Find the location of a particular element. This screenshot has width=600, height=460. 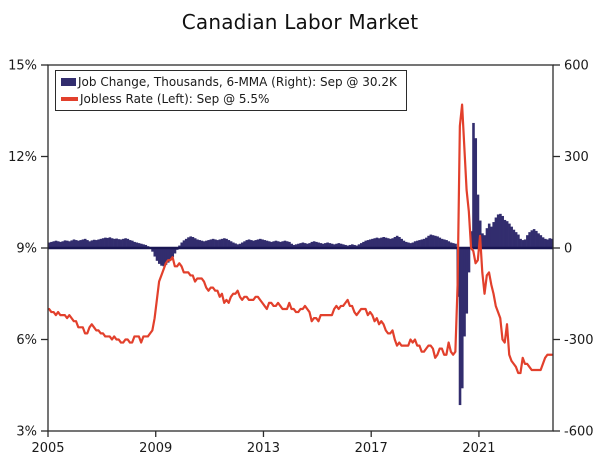

right-axis-tick-label: 300 is located at coordinates (576, 157).